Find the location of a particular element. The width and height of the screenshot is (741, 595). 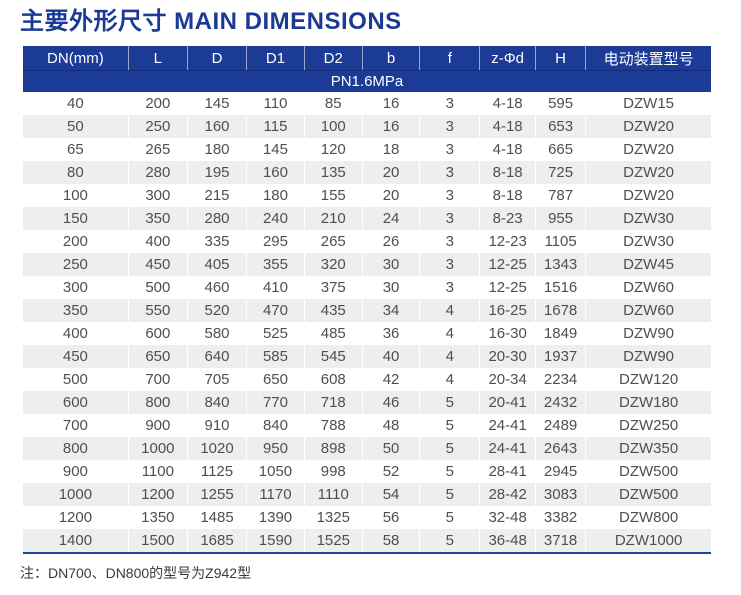

table-cell: 1200 is located at coordinates (157, 494).